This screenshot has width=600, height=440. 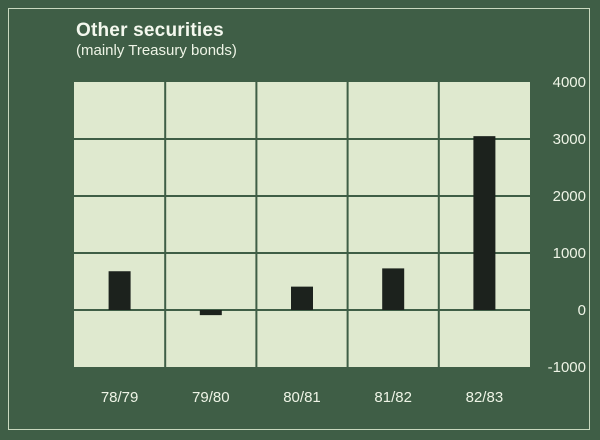 What do you see at coordinates (150, 30) in the screenshot?
I see `chart-title: Other securities` at bounding box center [150, 30].